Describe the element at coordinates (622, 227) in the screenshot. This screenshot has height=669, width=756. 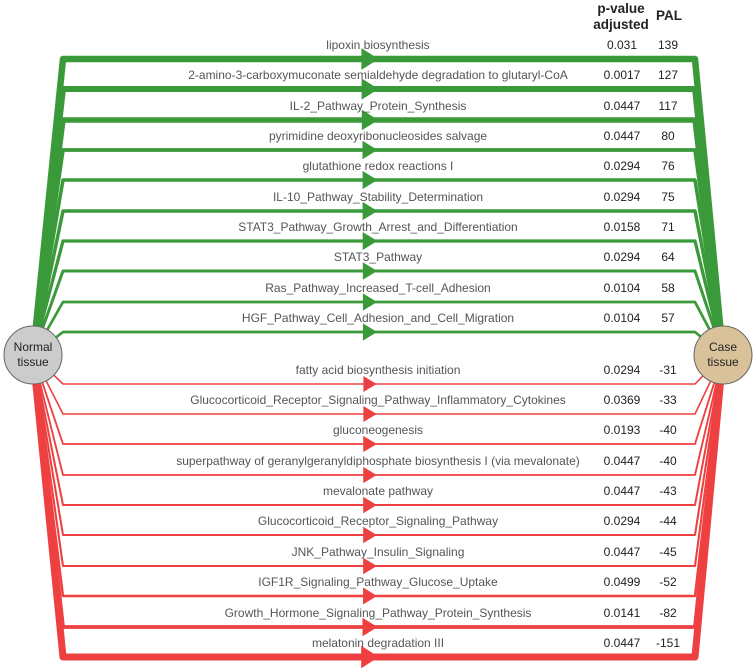
I see `pathway-pvalue: 0.0158` at that location.